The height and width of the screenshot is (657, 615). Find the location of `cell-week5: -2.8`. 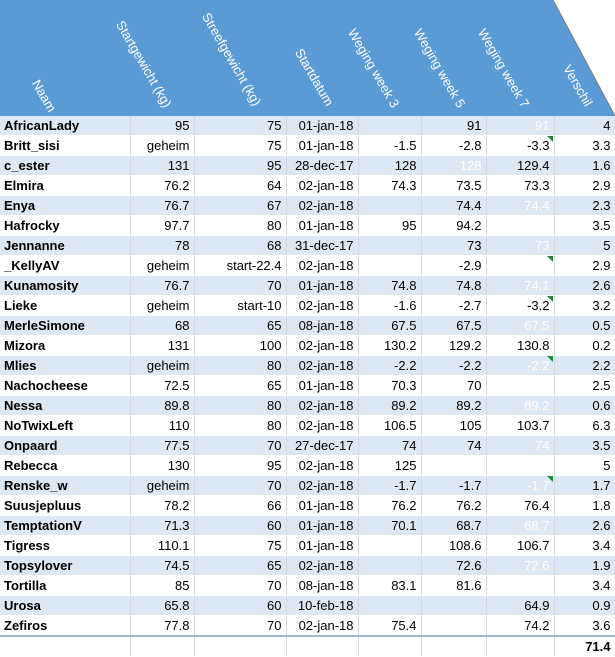

cell-week5: -2.8 is located at coordinates (454, 145).